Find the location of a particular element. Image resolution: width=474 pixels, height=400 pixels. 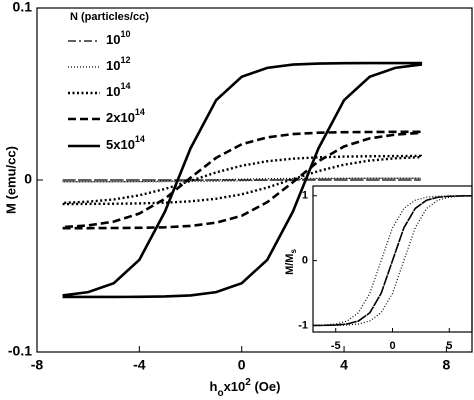

x-tick-label: 8 is located at coordinates (447, 365).